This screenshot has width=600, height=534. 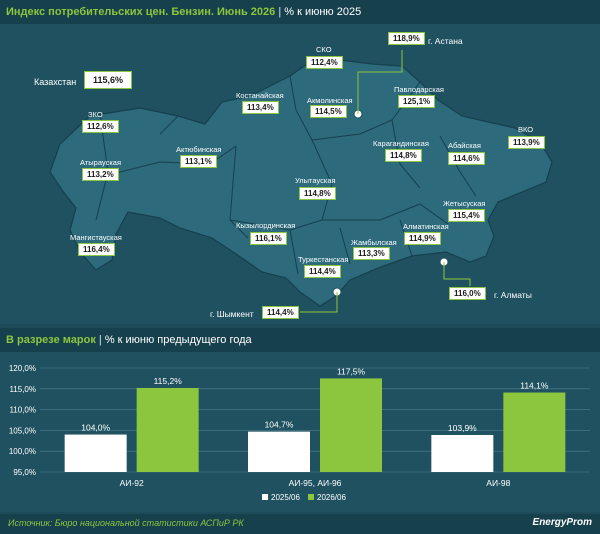 What do you see at coordinates (22, 368) in the screenshot?
I see `y-tick-label: 120,0%` at bounding box center [22, 368].